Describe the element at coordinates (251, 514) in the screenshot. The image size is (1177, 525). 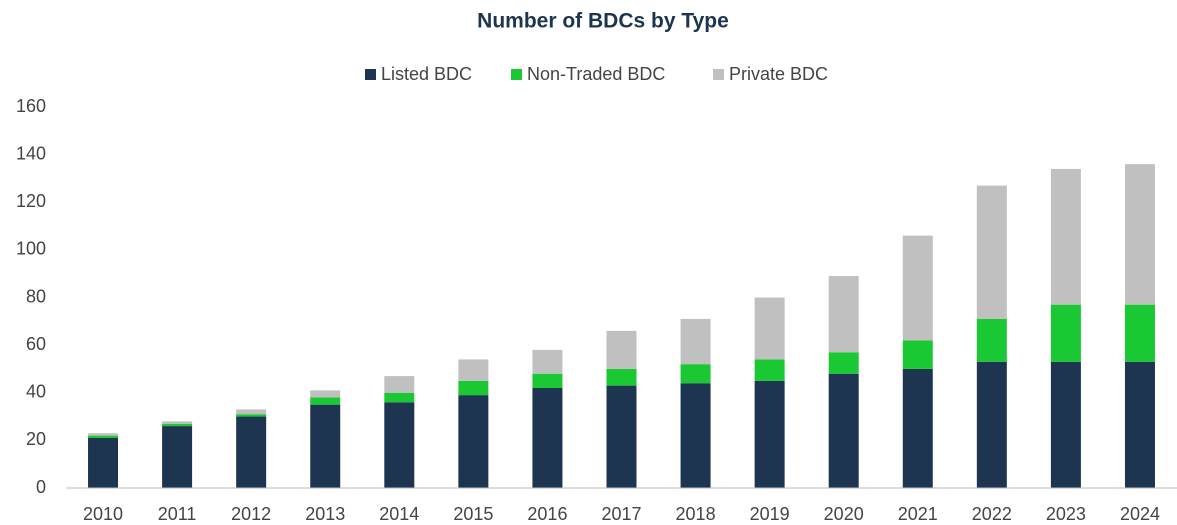
I see `x-tick-label: 2012` at that location.